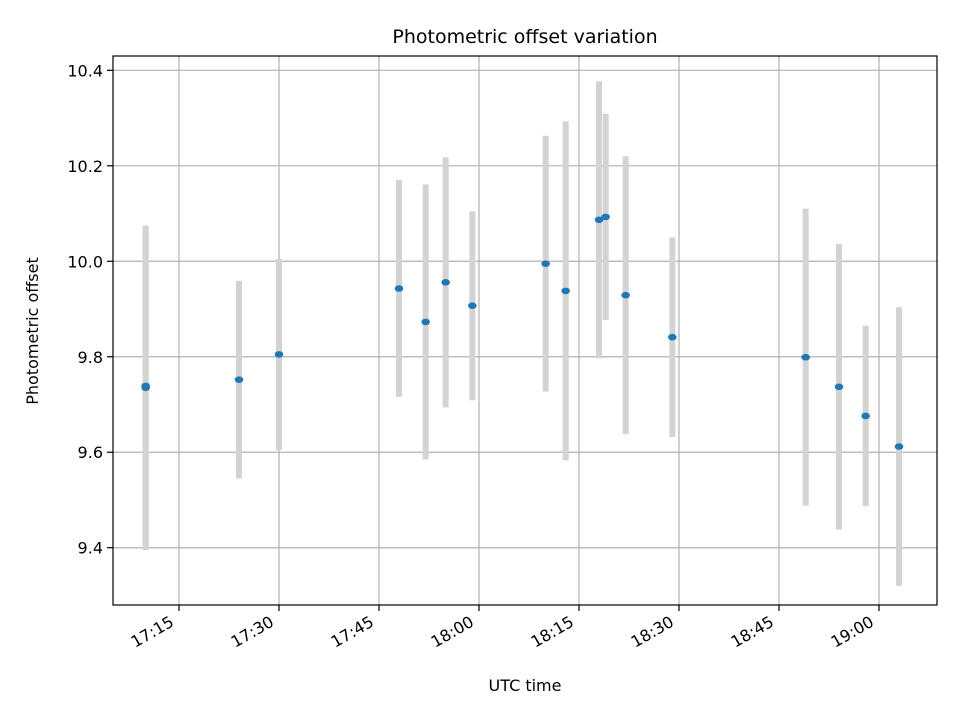 The image size is (960, 720). I want to click on y-tick-label: 9.4, so click(90, 548).